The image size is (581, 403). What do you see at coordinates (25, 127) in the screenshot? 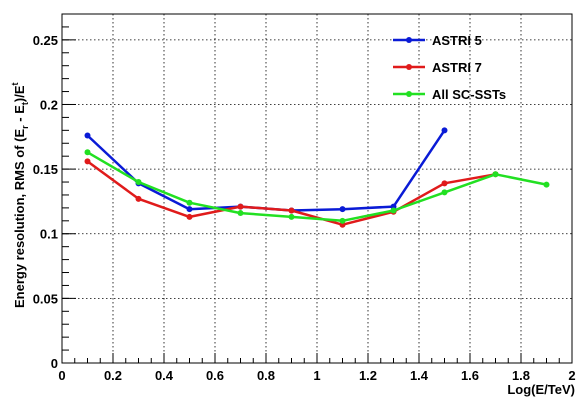
I see `y-axis-label-sub-r: r` at bounding box center [25, 127].